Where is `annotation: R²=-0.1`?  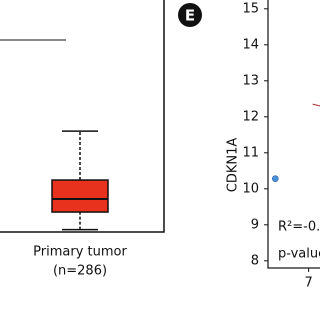
annotation: R²=-0.1 is located at coordinates (299, 227).